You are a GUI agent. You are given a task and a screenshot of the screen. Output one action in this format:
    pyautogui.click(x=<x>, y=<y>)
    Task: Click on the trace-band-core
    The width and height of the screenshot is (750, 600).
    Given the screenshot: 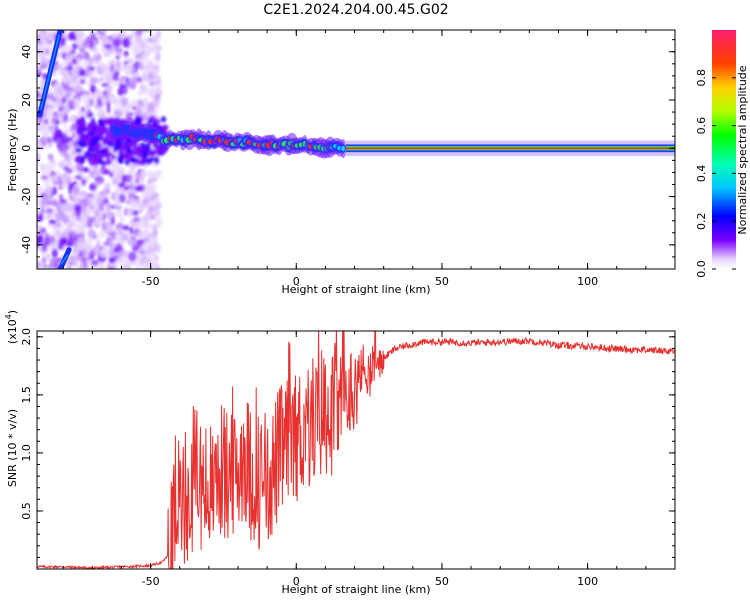 What is the action you would take?
    pyautogui.click(x=510, y=148)
    